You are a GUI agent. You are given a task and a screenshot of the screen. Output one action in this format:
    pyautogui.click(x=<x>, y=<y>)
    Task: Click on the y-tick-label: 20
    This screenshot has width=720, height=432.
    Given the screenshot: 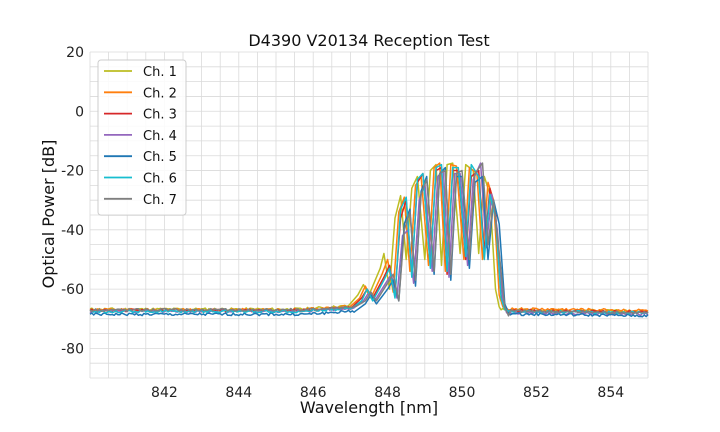 What is the action you would take?
    pyautogui.click(x=75, y=53)
    